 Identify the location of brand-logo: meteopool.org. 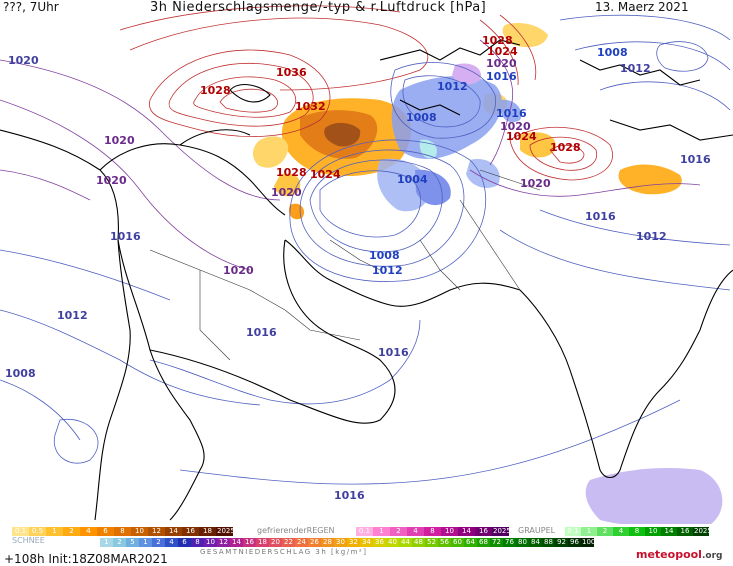
(679, 554).